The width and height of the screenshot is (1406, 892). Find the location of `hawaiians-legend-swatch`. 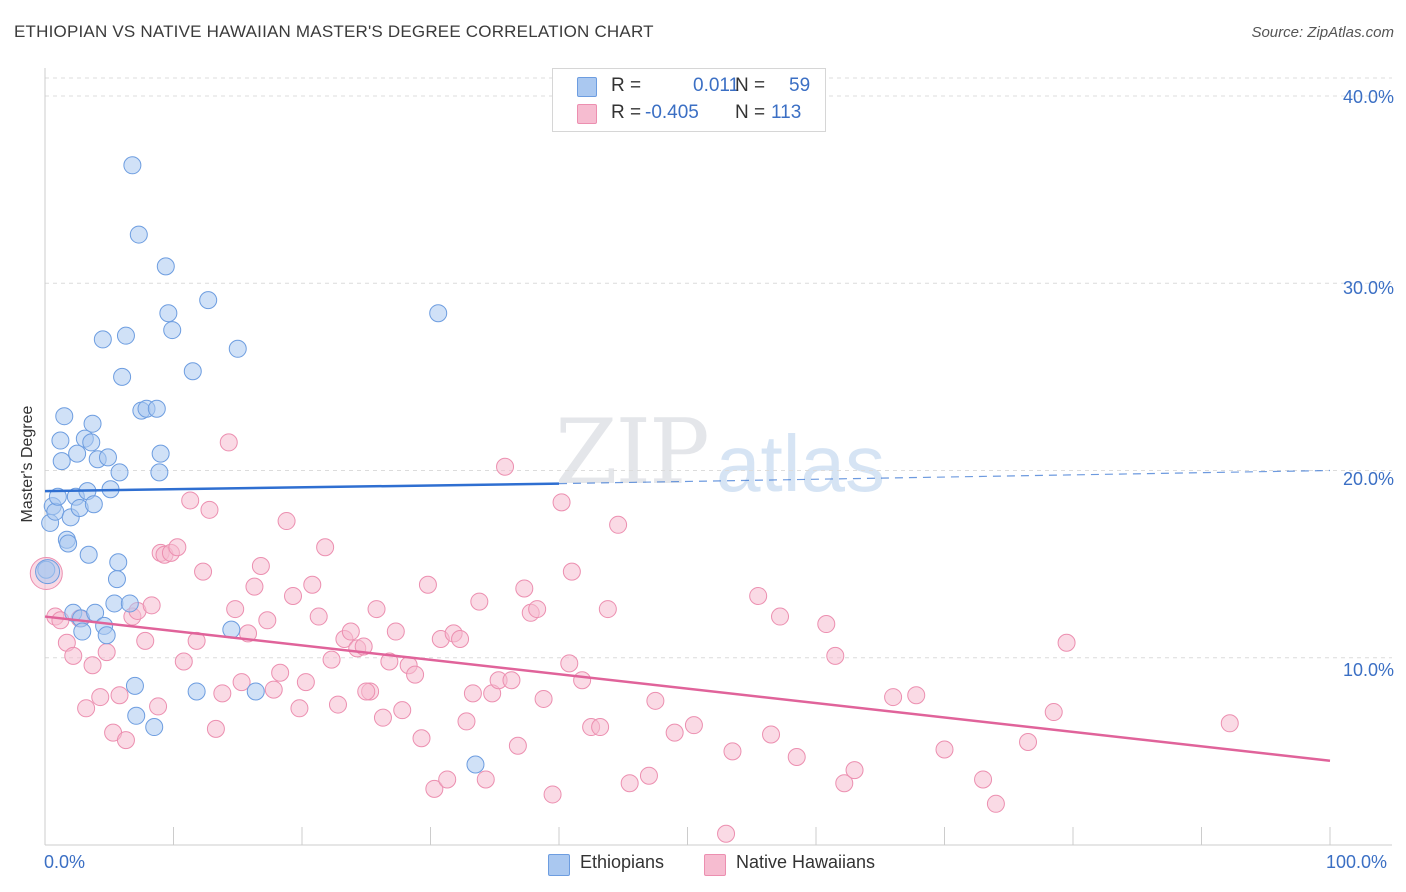

hawaiians-legend-swatch is located at coordinates (715, 865).